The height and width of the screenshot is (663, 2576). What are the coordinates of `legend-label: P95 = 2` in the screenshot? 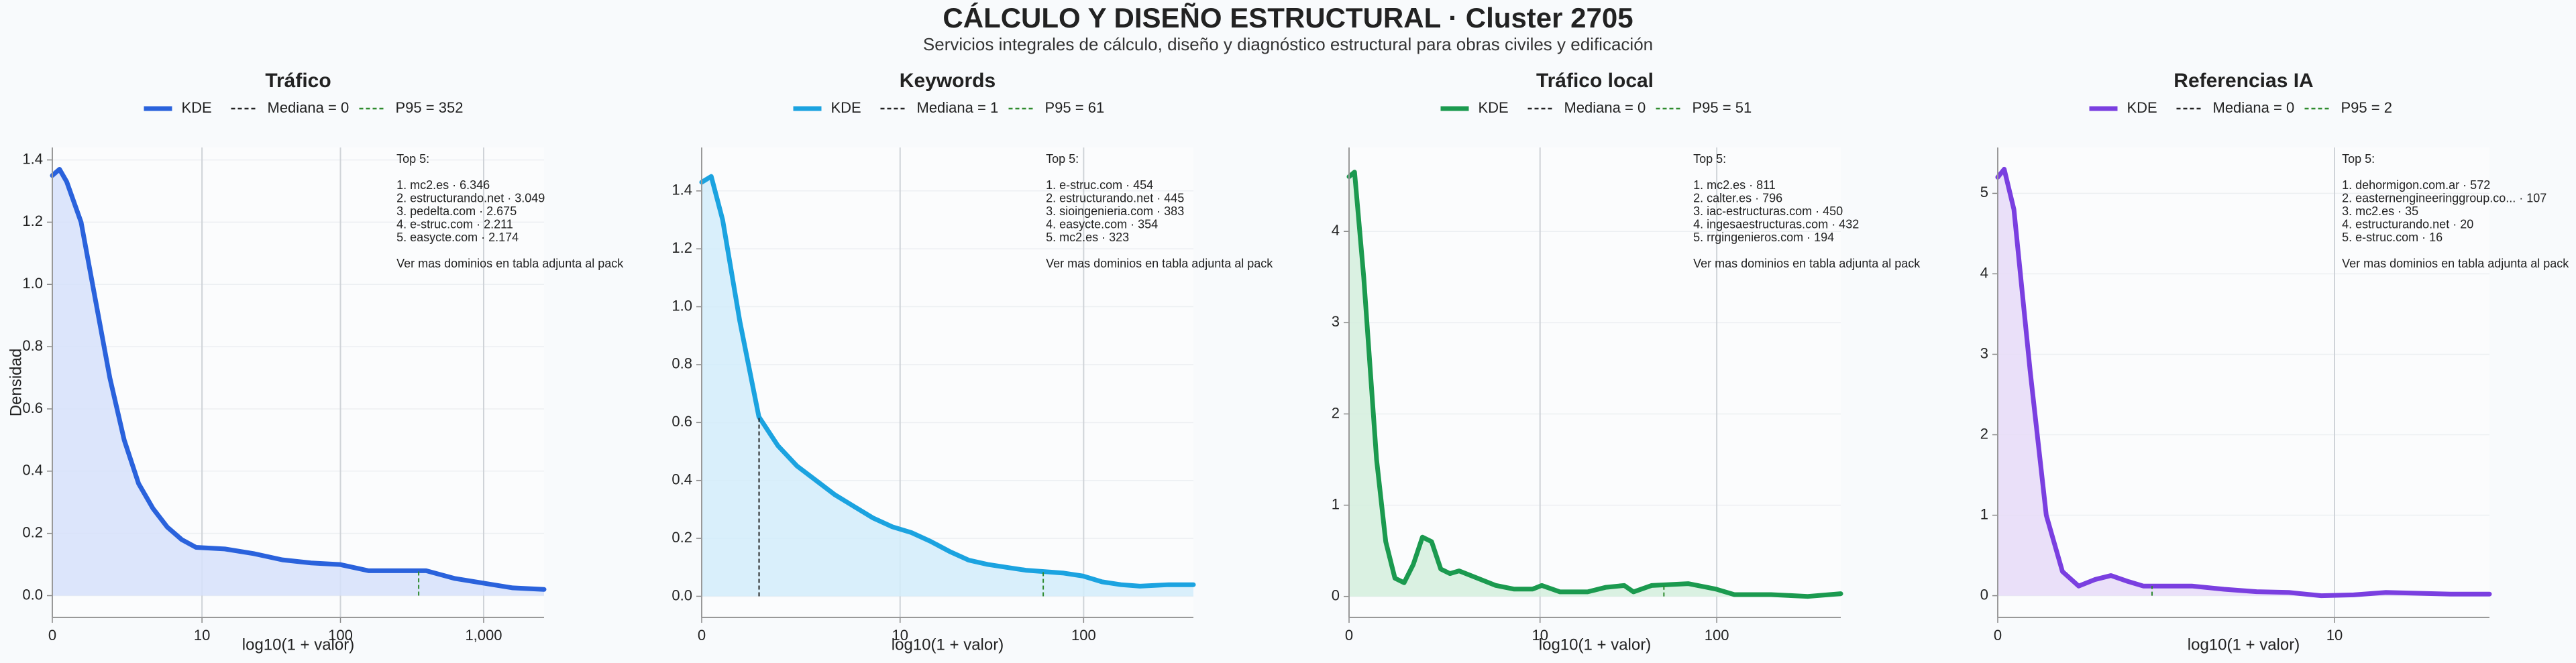 It's located at (2366, 107).